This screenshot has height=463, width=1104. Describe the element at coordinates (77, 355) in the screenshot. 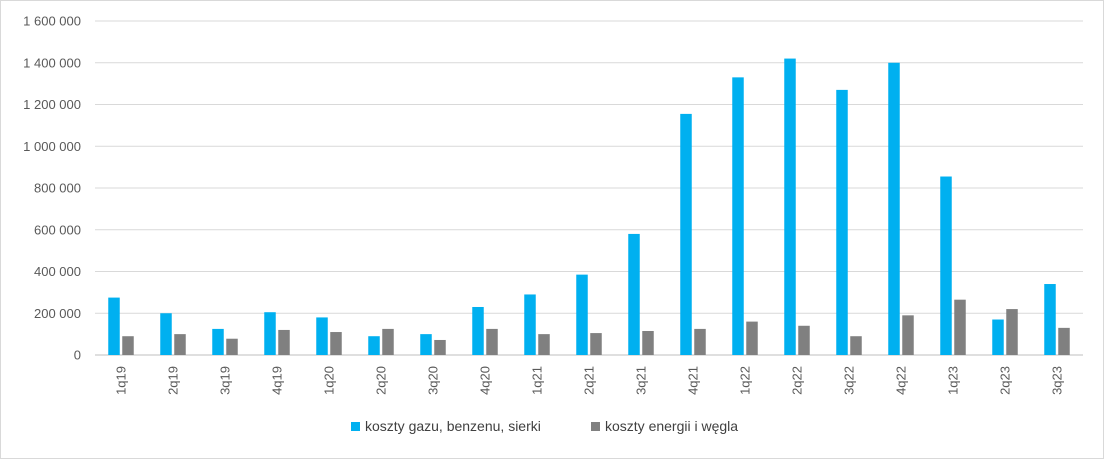

I see `y-tick-label: 0` at that location.